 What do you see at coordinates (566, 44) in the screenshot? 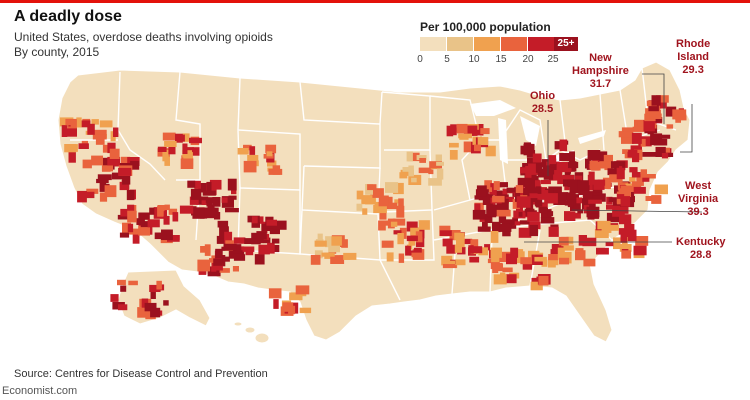
I see `legend-swatch-top: 25+` at bounding box center [566, 44].